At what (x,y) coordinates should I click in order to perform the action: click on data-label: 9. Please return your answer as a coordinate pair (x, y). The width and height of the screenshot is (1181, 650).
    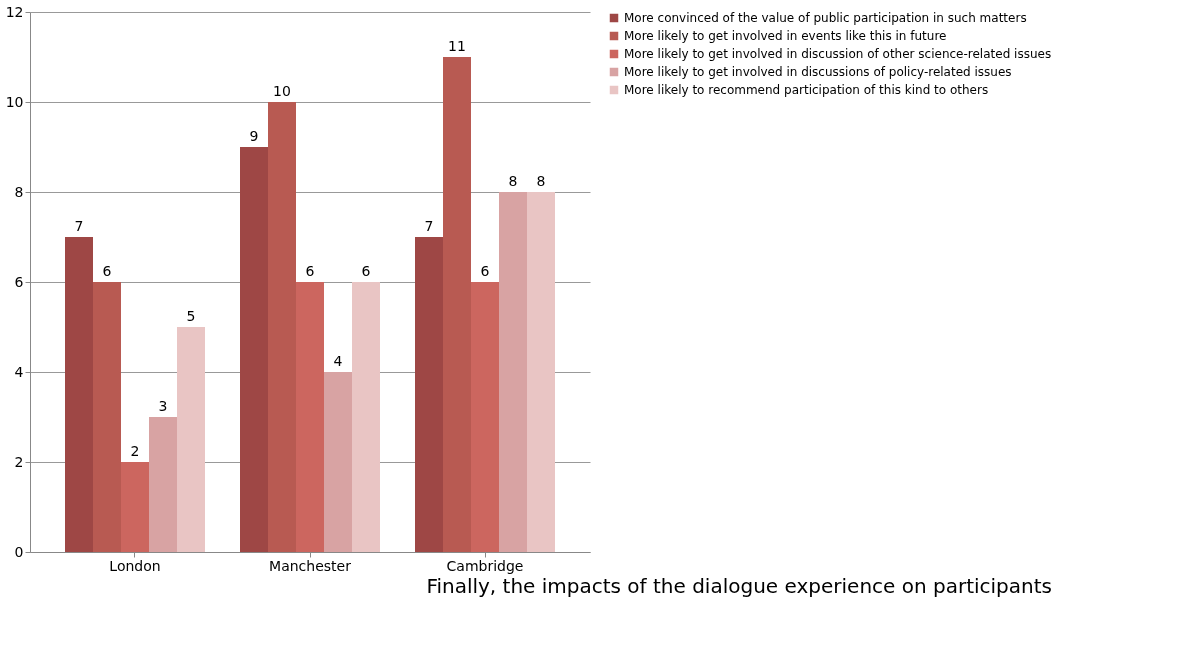
    Looking at the image, I should click on (254, 136).